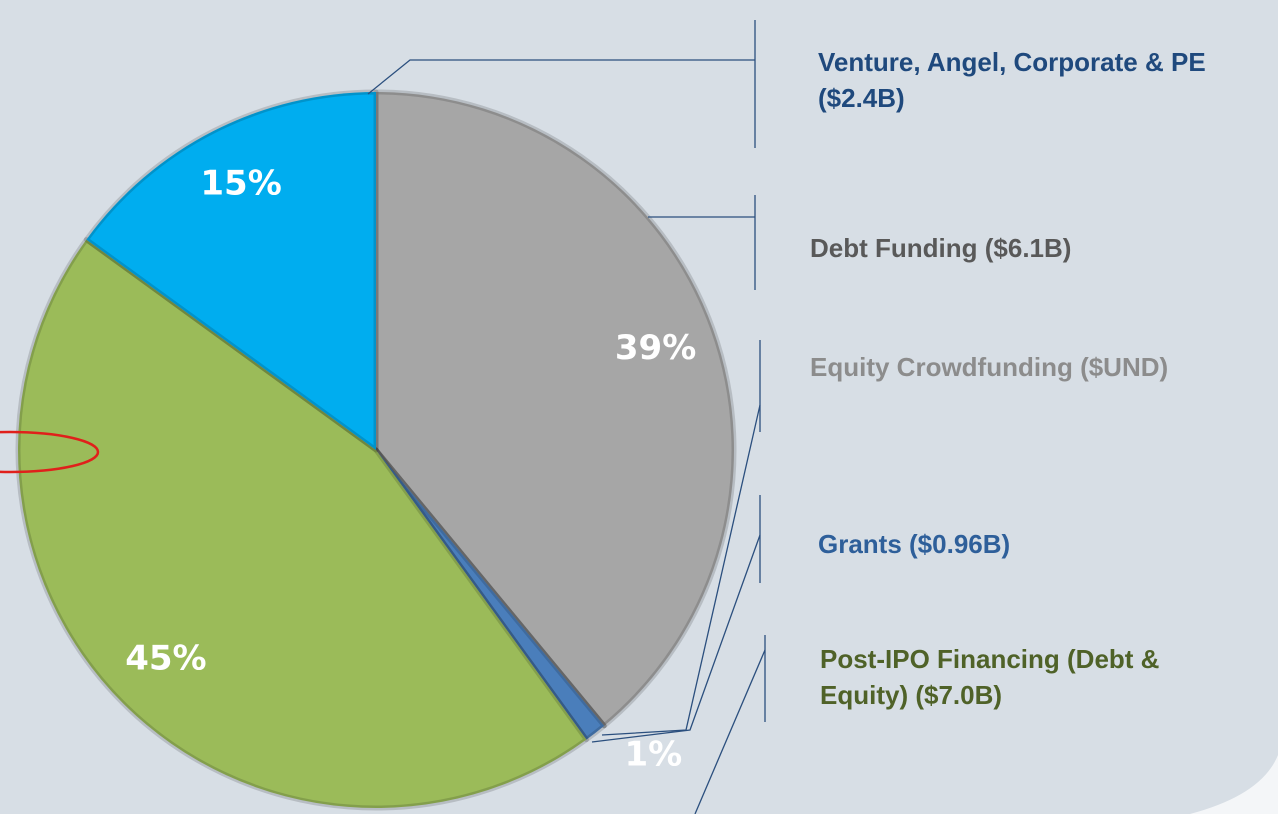 This screenshot has height=814, width=1278. I want to click on legend-entry: Grants ($0.96B), so click(914, 544).